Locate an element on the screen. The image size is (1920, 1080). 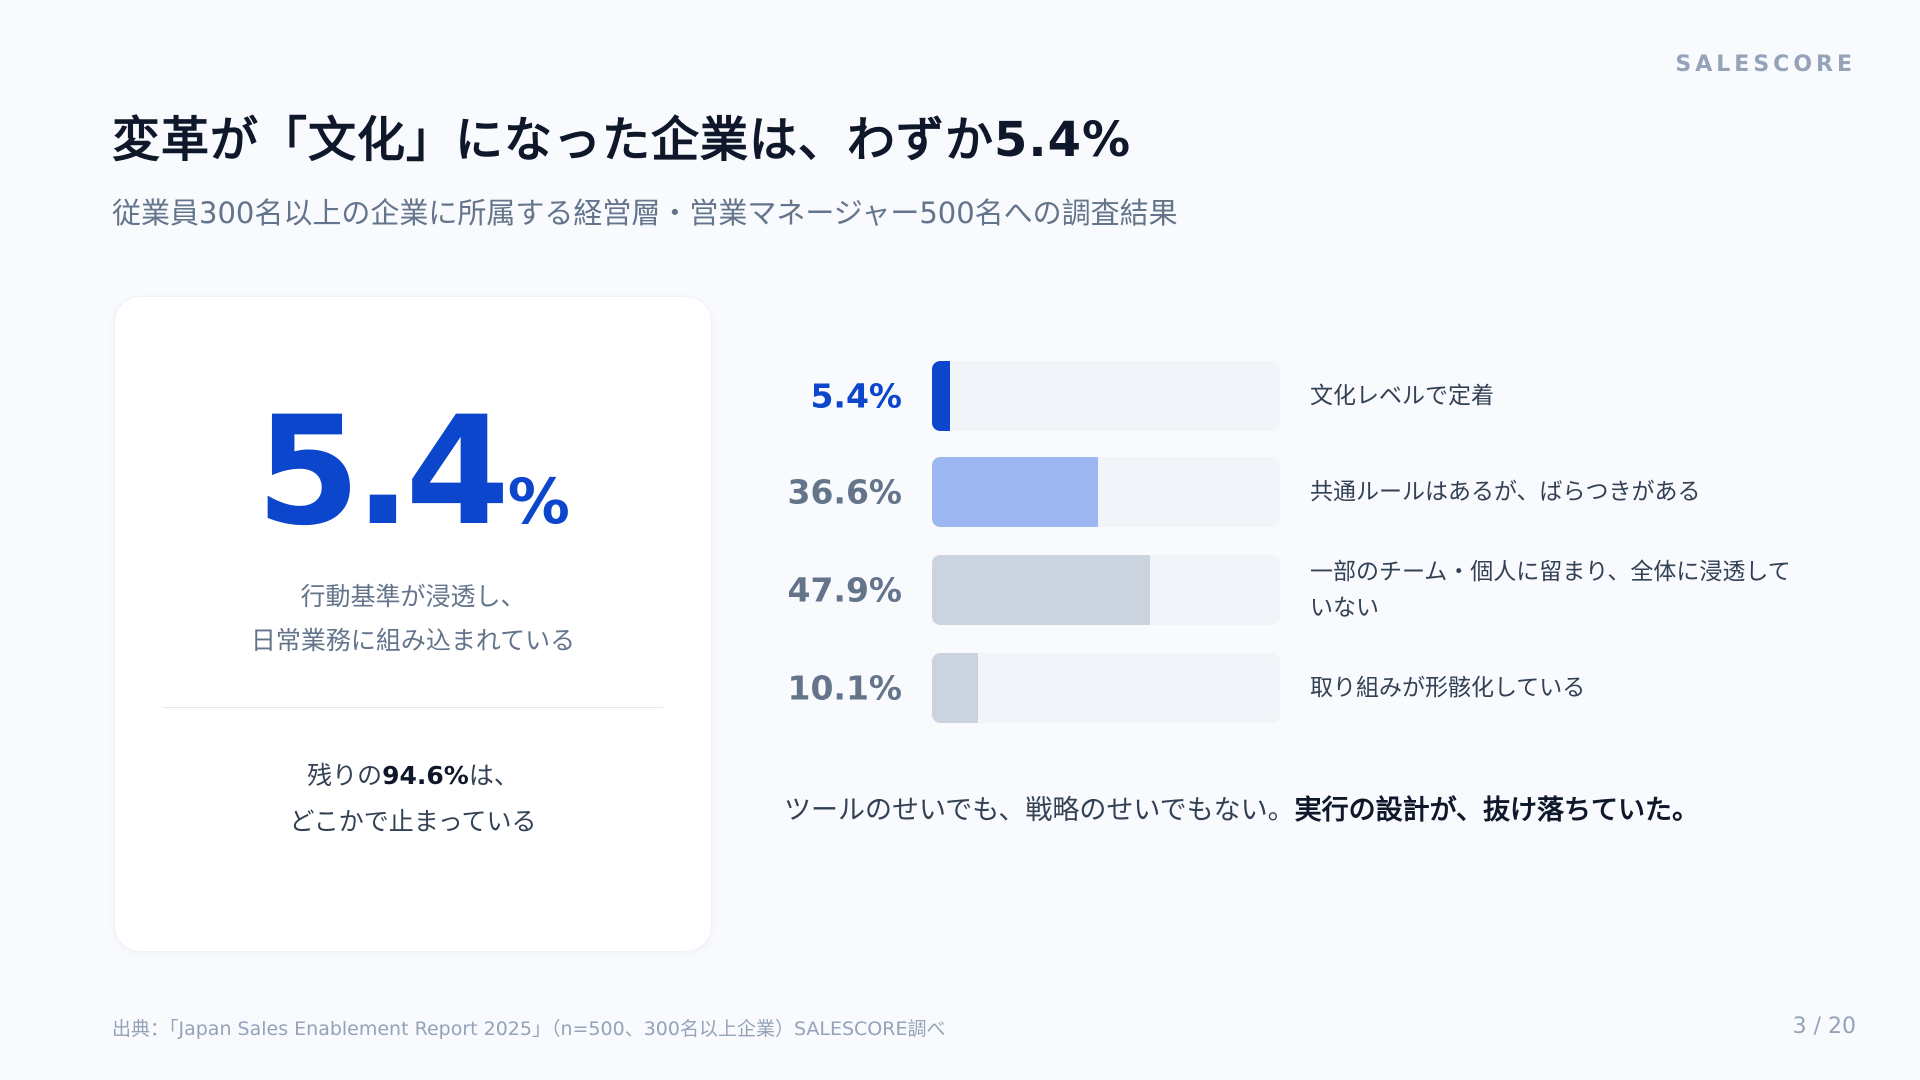
remaining-line-2: どこかで止まっている is located at coordinates (413, 821).